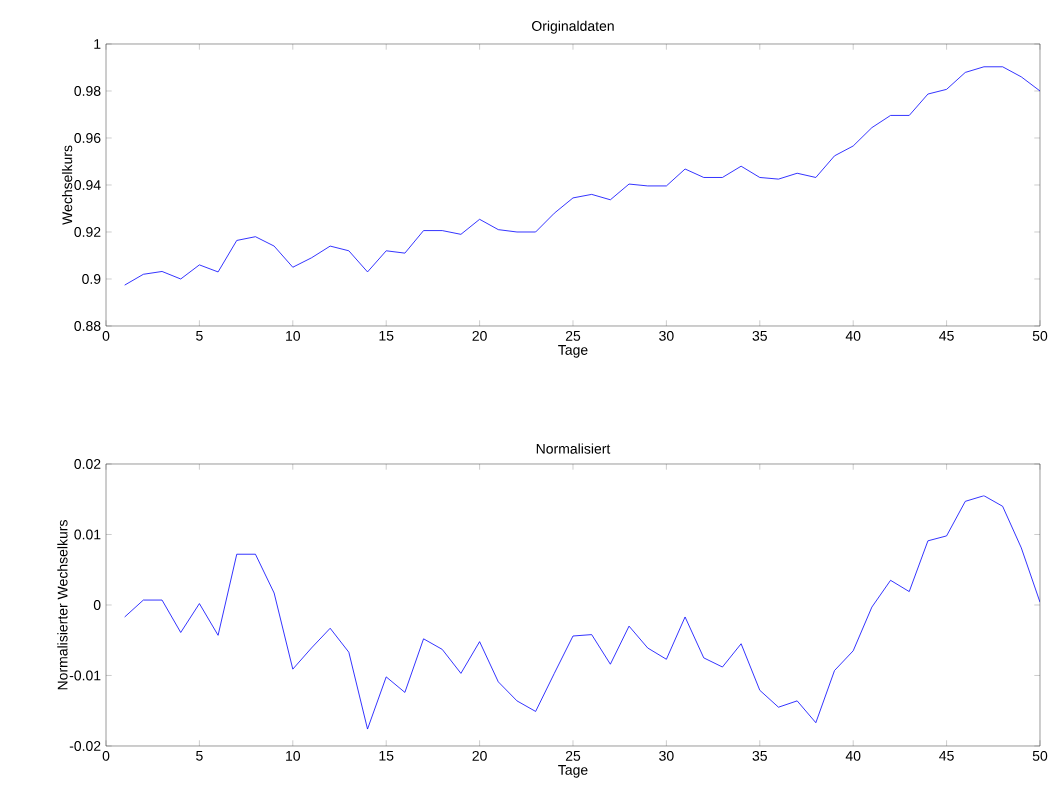 The image size is (1054, 807). I want to click on y-tick-label: 0.9, so click(91, 279).